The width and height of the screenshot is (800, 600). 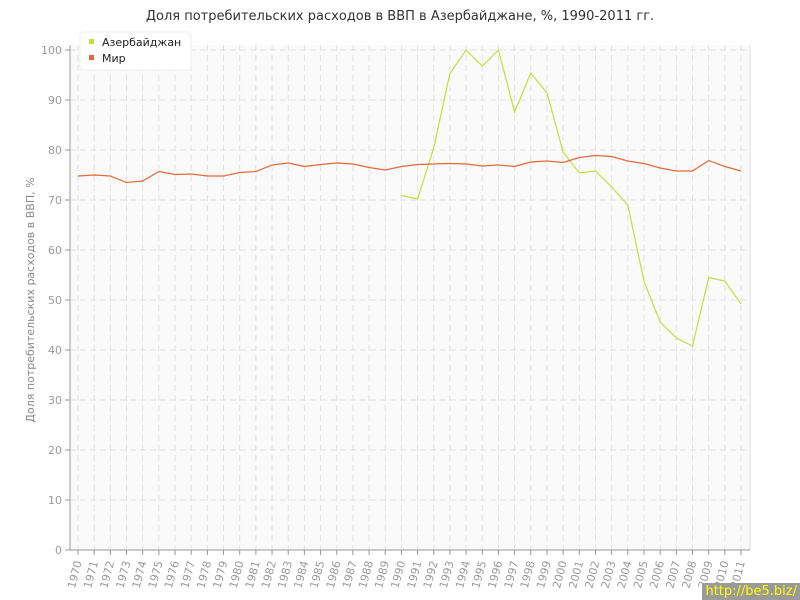 I want to click on legend-box, so click(x=135, y=51).